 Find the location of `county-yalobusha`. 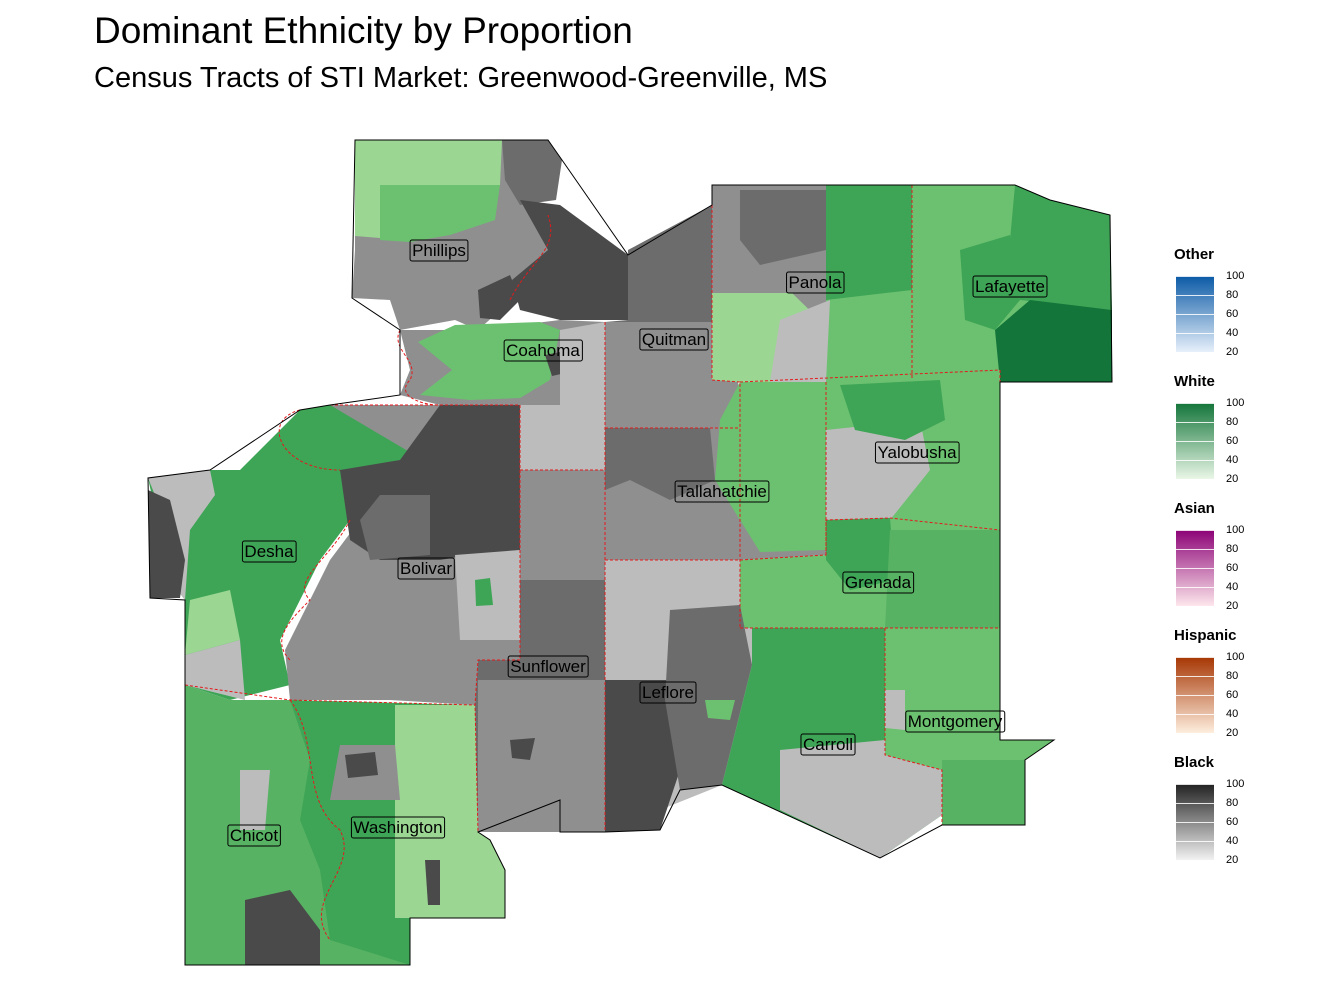

county-yalobusha is located at coordinates (913, 450).